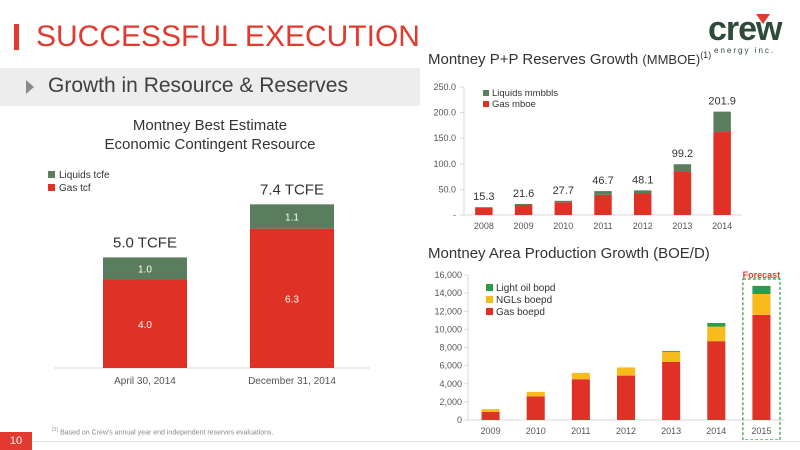 The height and width of the screenshot is (450, 800). Describe the element at coordinates (450, 348) in the screenshot. I see `y-tick-label: 8,000` at that location.